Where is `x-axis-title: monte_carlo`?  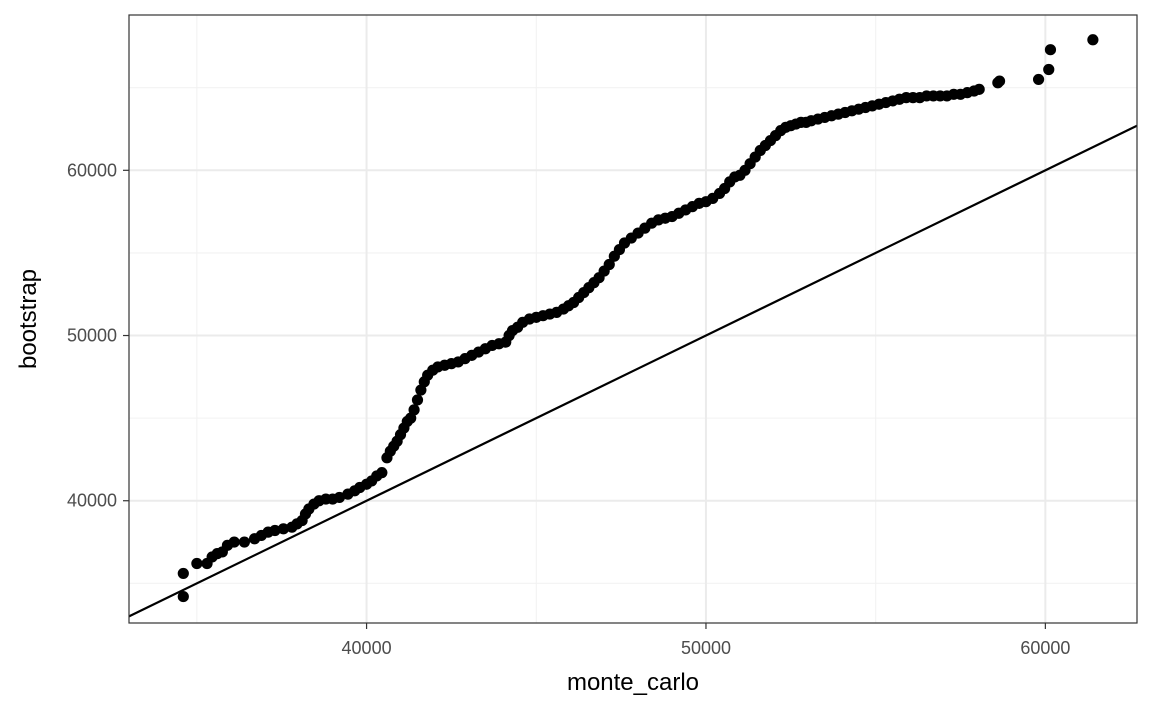
x-axis-title: monte_carlo is located at coordinates (633, 682).